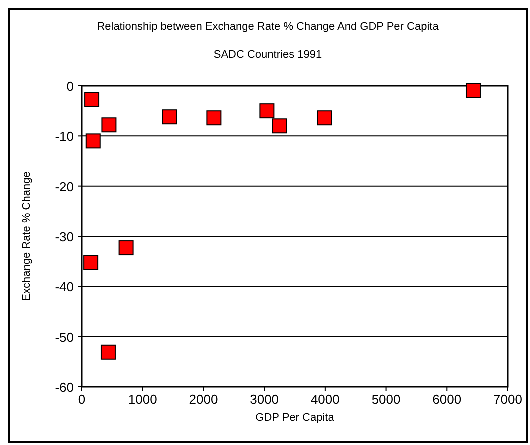 The width and height of the screenshot is (530, 445). I want to click on x-tick-label: 7000, so click(508, 399).